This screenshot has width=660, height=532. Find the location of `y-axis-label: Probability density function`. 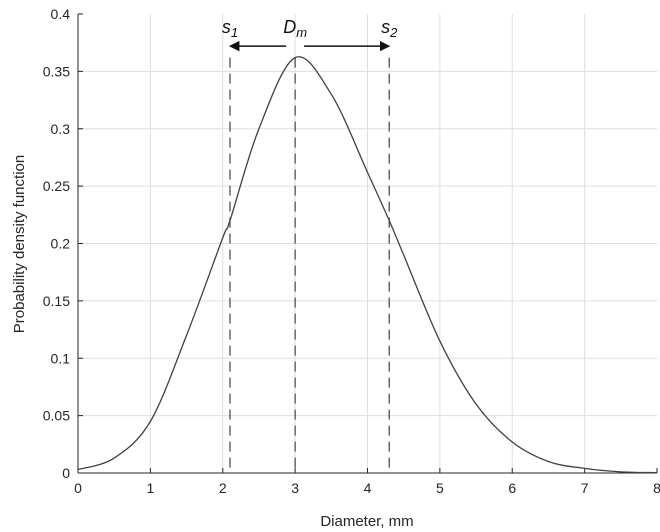

y-axis-label: Probability density function is located at coordinates (19, 244).